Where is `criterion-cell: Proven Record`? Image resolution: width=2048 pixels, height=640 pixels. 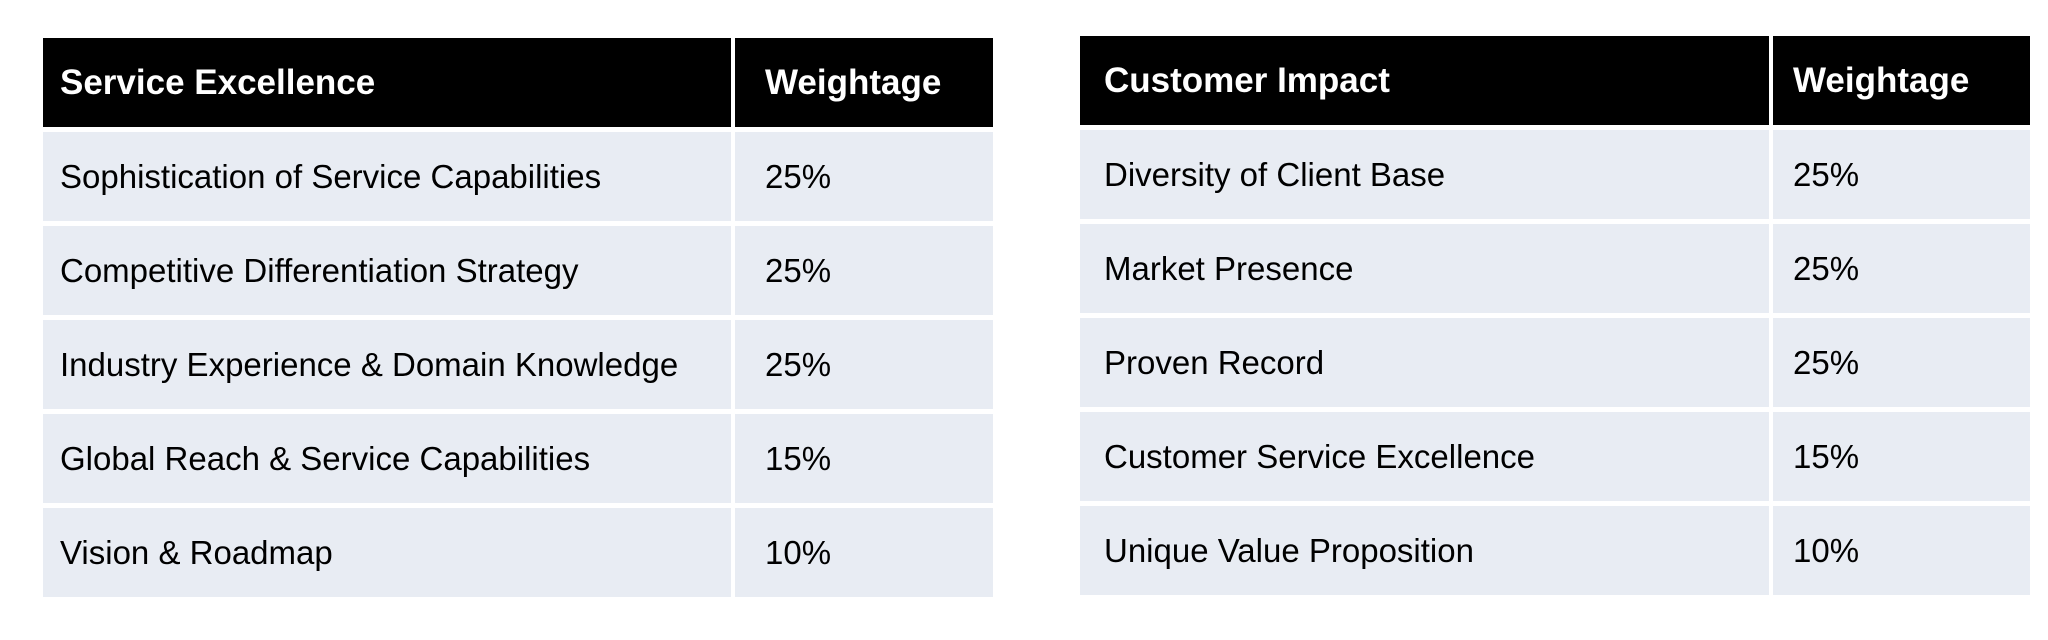 criterion-cell: Proven Record is located at coordinates (1424, 362).